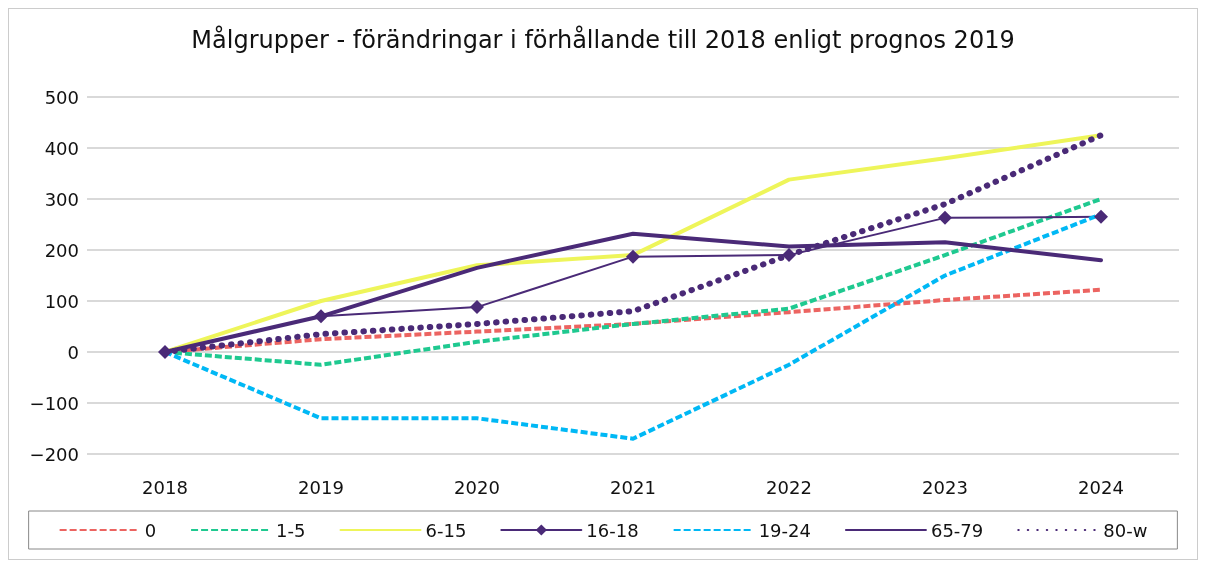 Image resolution: width=1209 pixels, height=571 pixels. Describe the element at coordinates (165, 487) in the screenshot. I see `x-tick-label: 2018` at that location.